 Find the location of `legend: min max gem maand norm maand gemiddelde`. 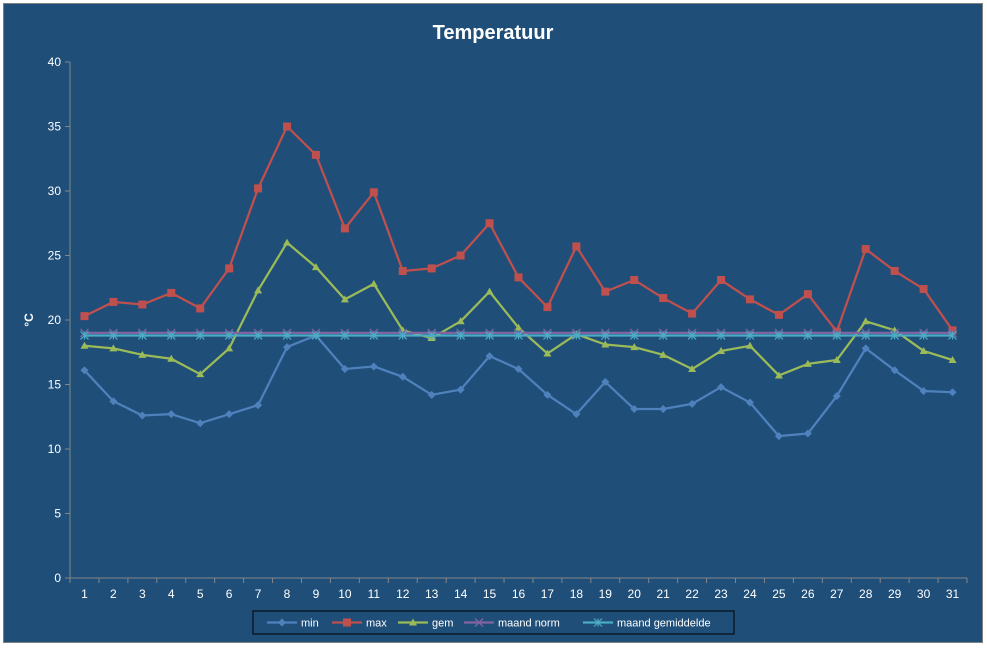

legend: min max gem maand norm maand gemiddelde is located at coordinates (493, 622).